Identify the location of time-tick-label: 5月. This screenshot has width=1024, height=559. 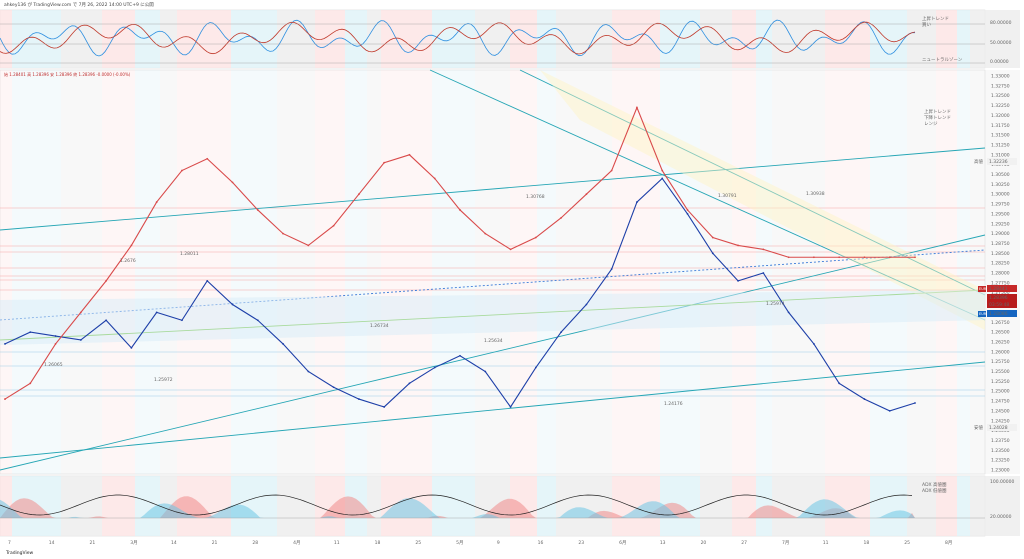
(459, 543).